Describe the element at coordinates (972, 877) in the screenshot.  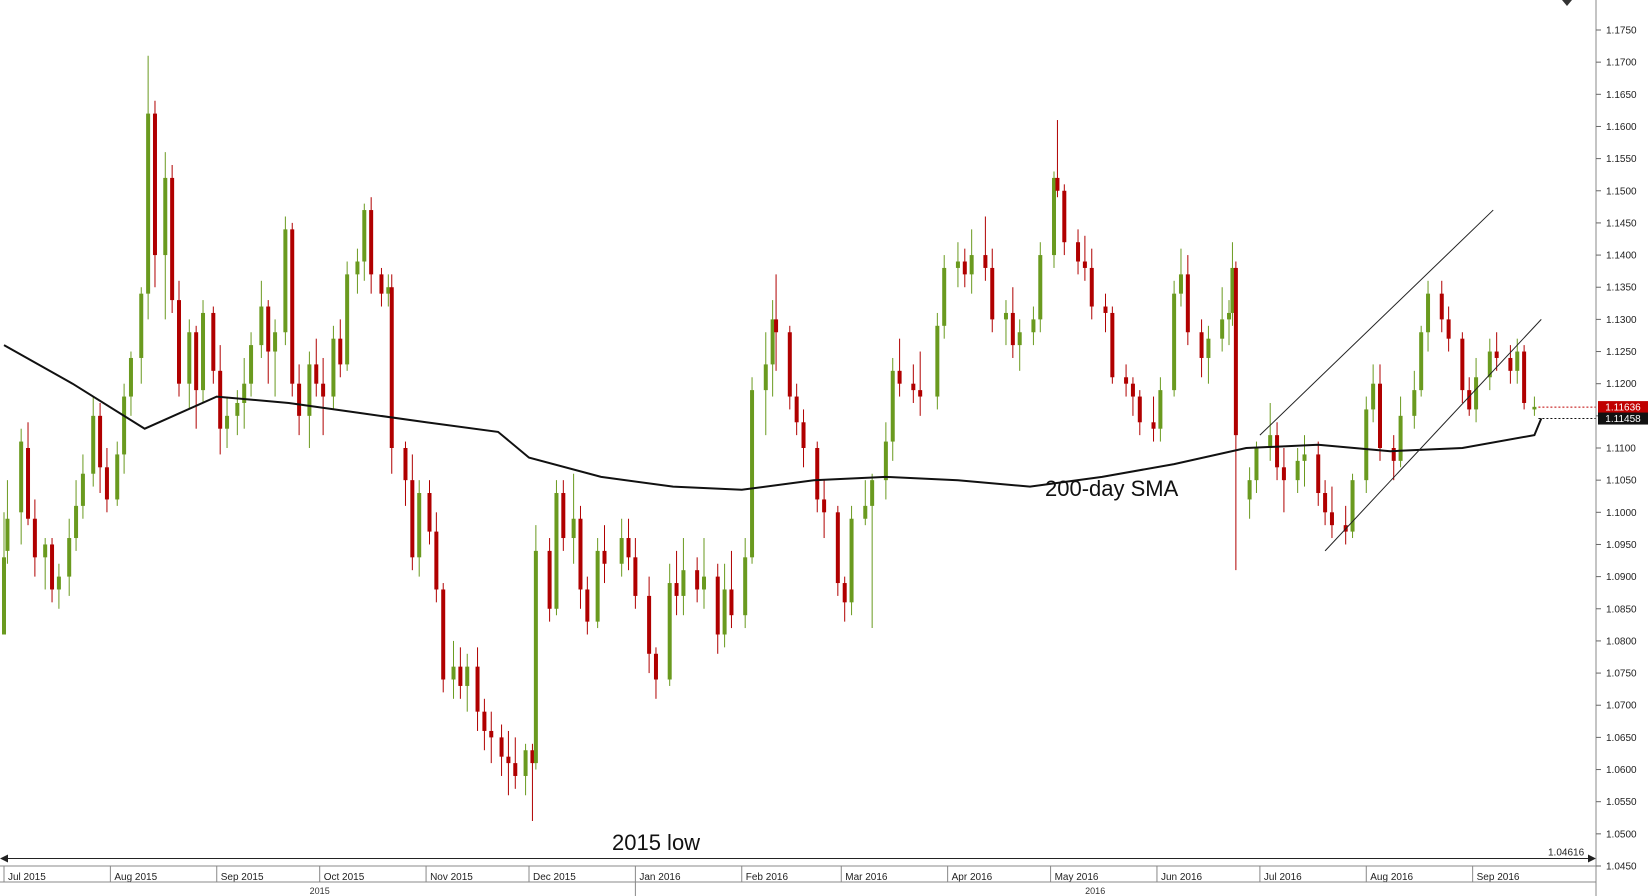
I see `x-month-label: Apr 2016` at that location.